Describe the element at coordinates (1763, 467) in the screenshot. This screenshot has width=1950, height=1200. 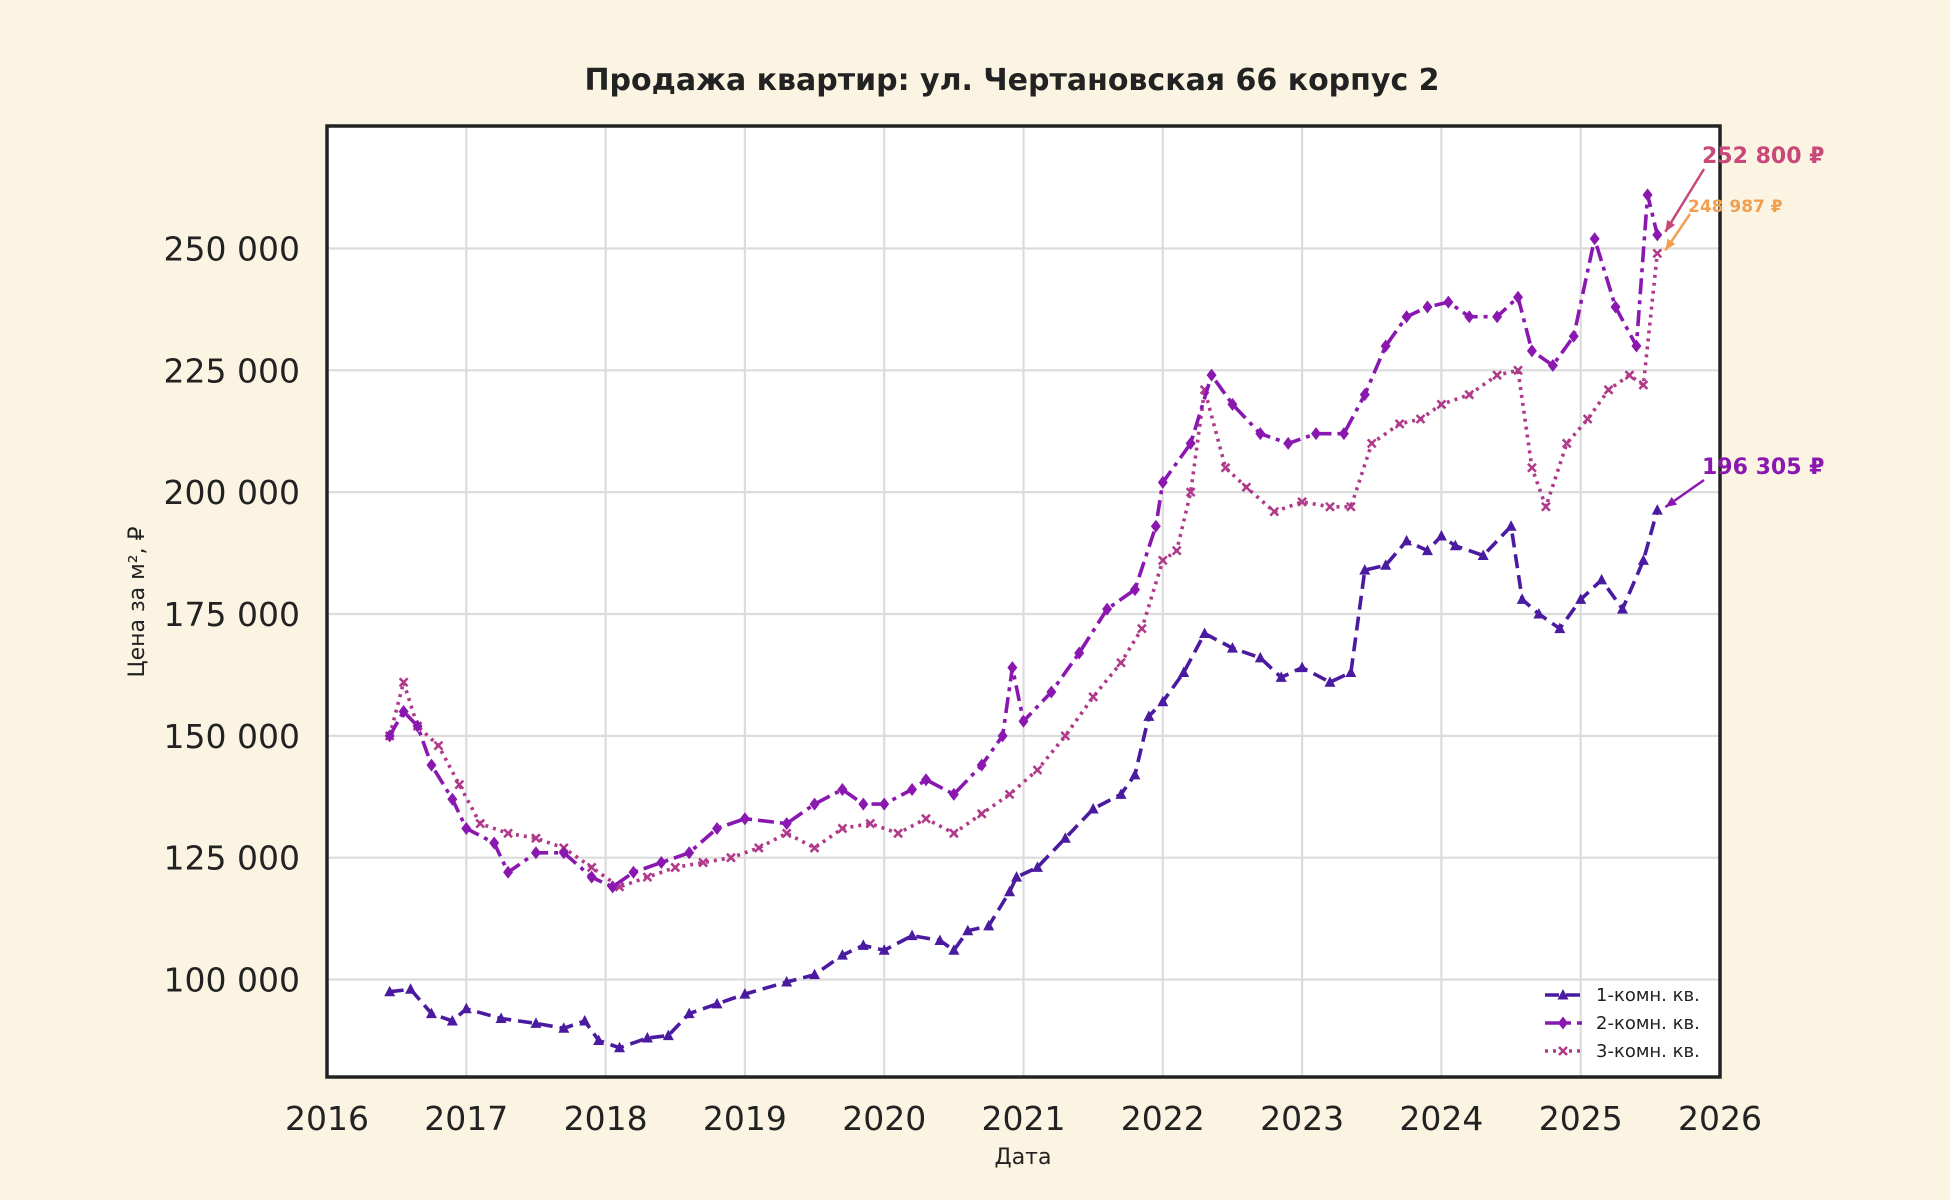
I see `annotation-label: 196 305 ₽` at that location.